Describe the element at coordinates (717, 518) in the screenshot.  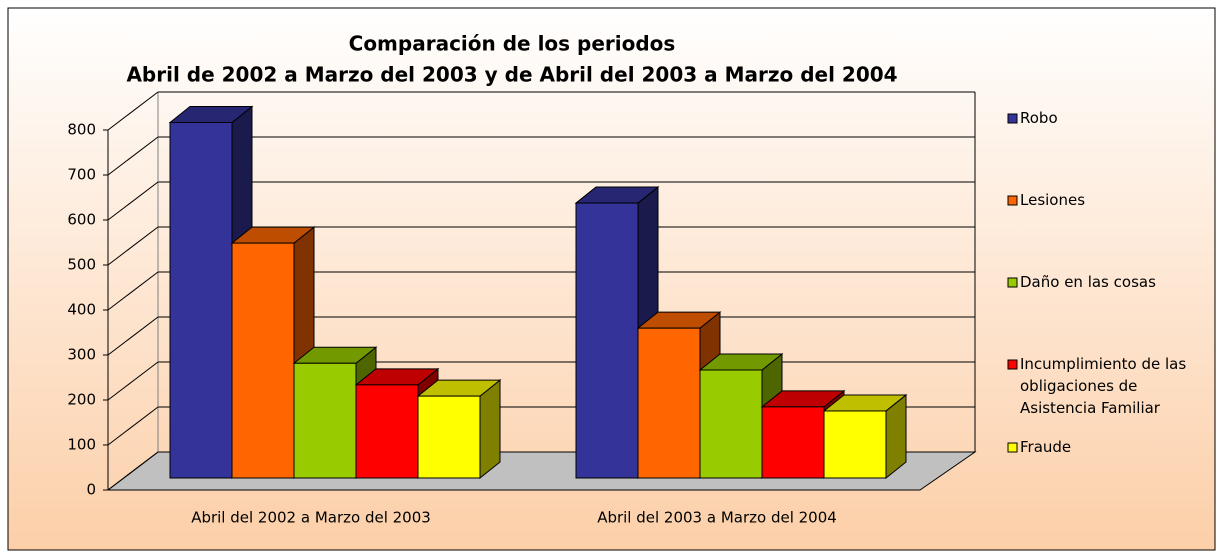
I see `x-tick-label: Abril del 2003 a Marzo del 2004` at that location.